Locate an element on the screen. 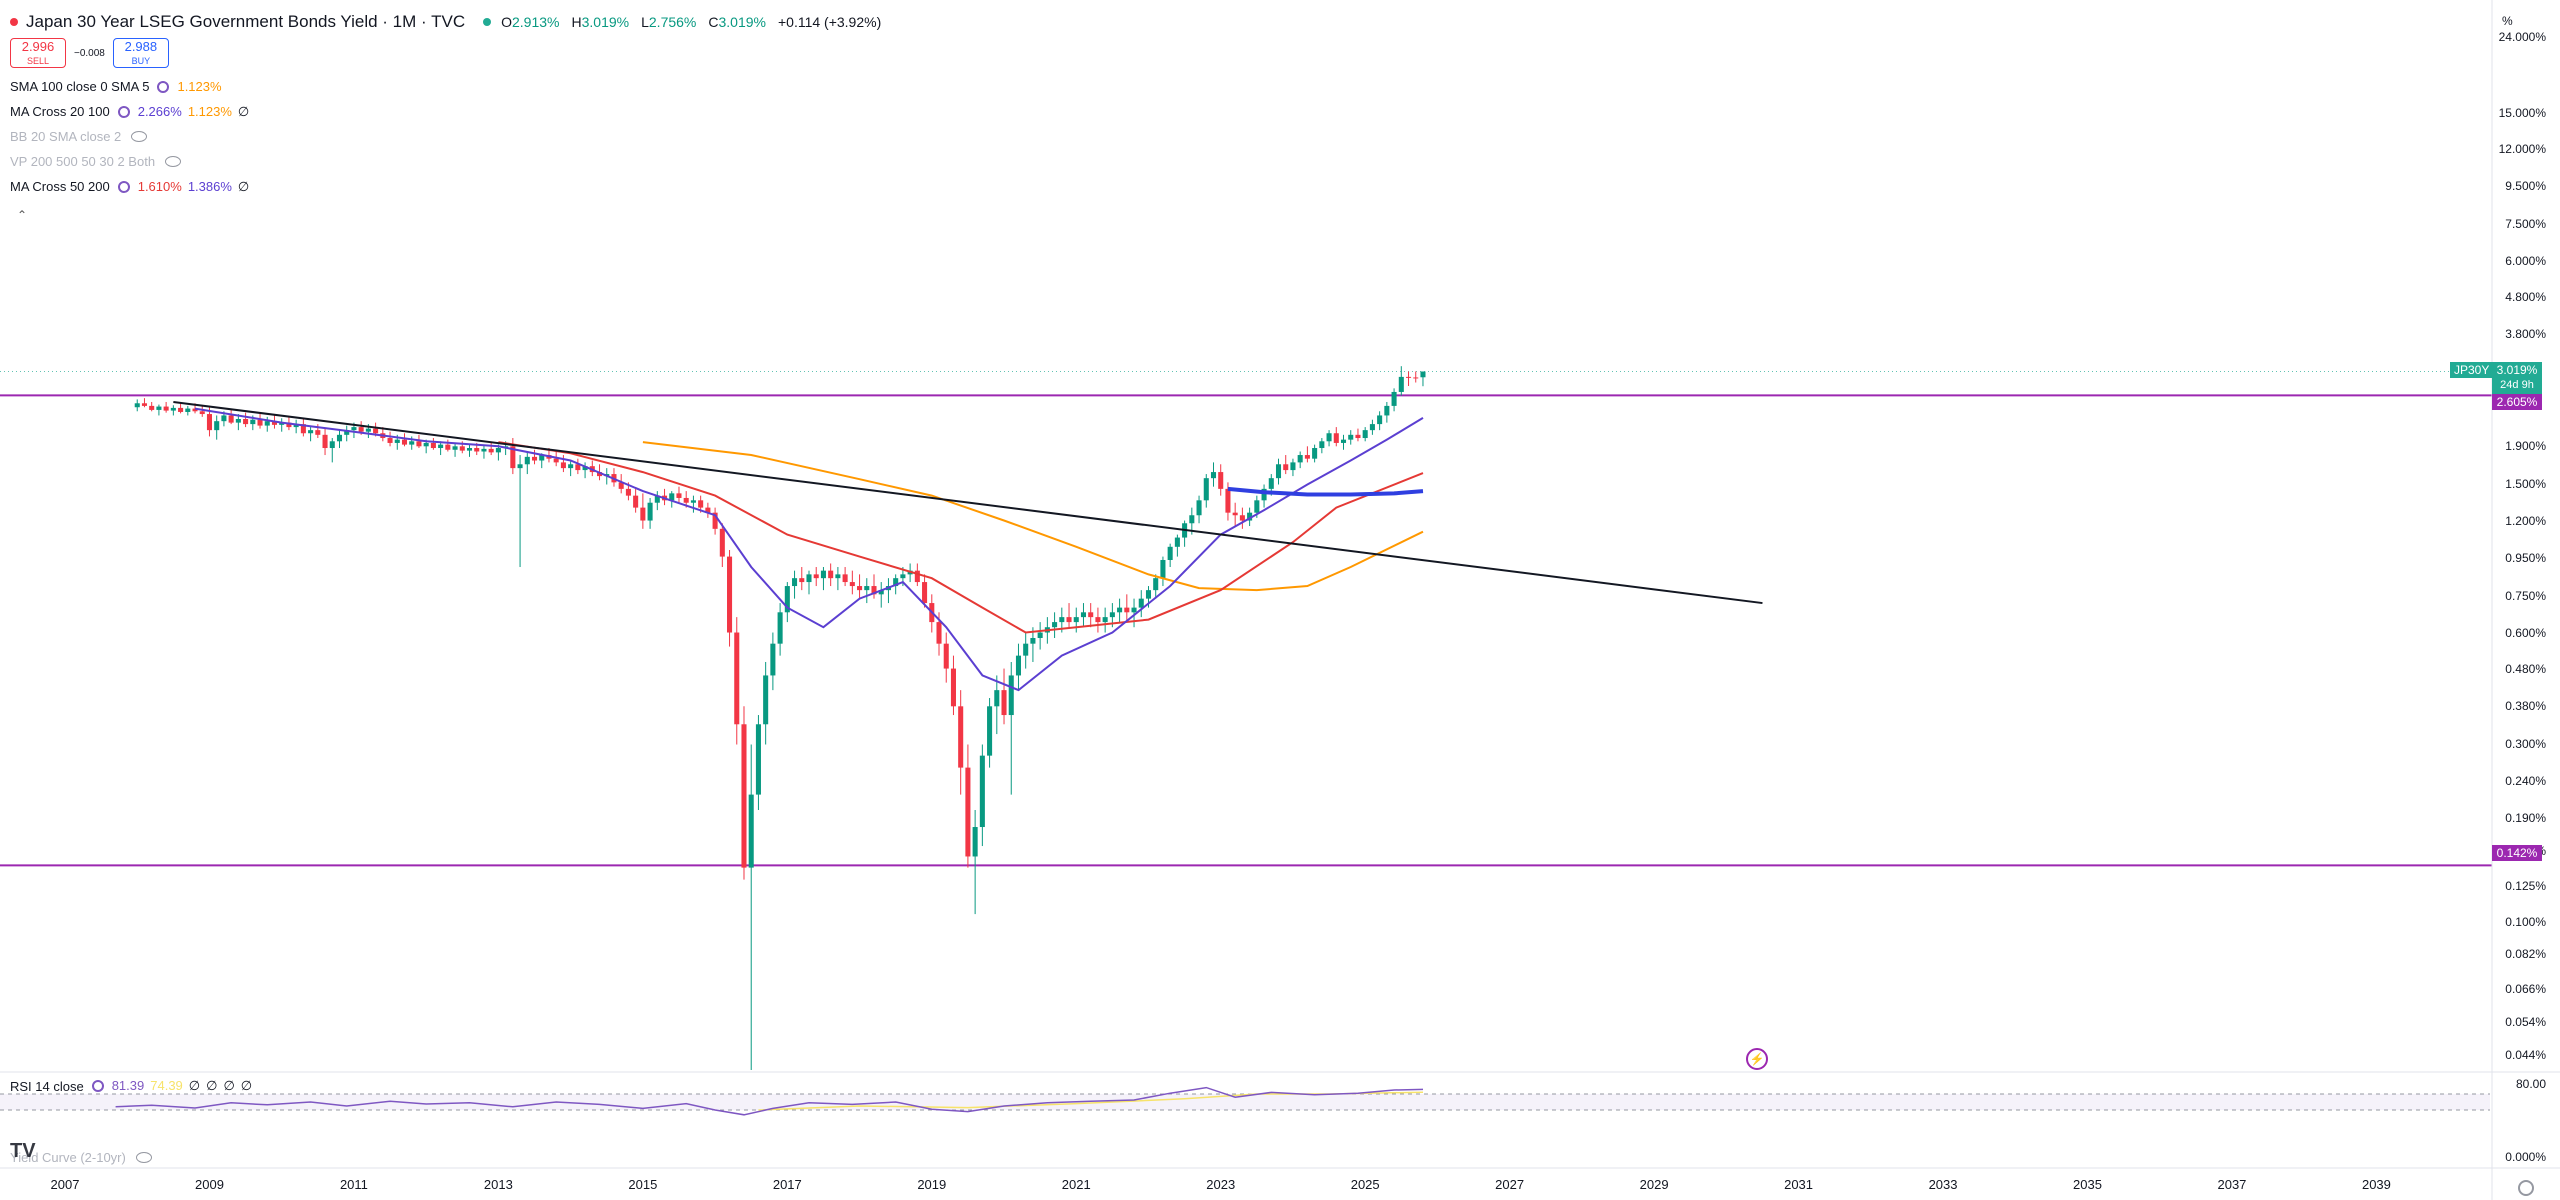 The image size is (2560, 1200). y-tick-label: 1.900% is located at coordinates (2525, 446).